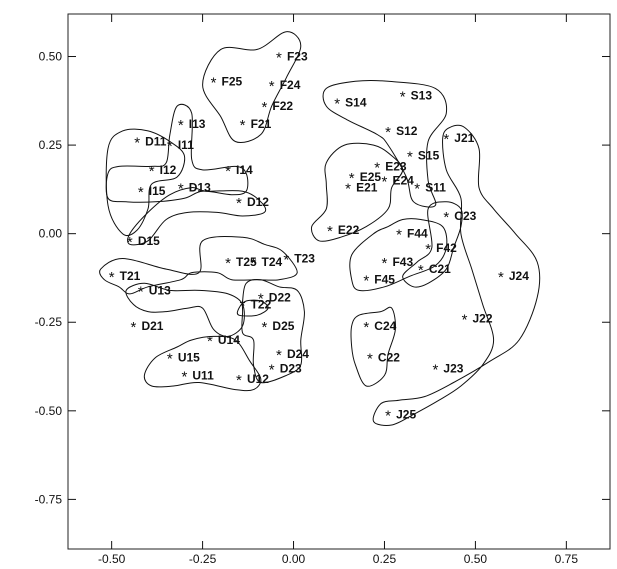  Describe the element at coordinates (417, 234) in the screenshot. I see `point-label: F44` at that location.